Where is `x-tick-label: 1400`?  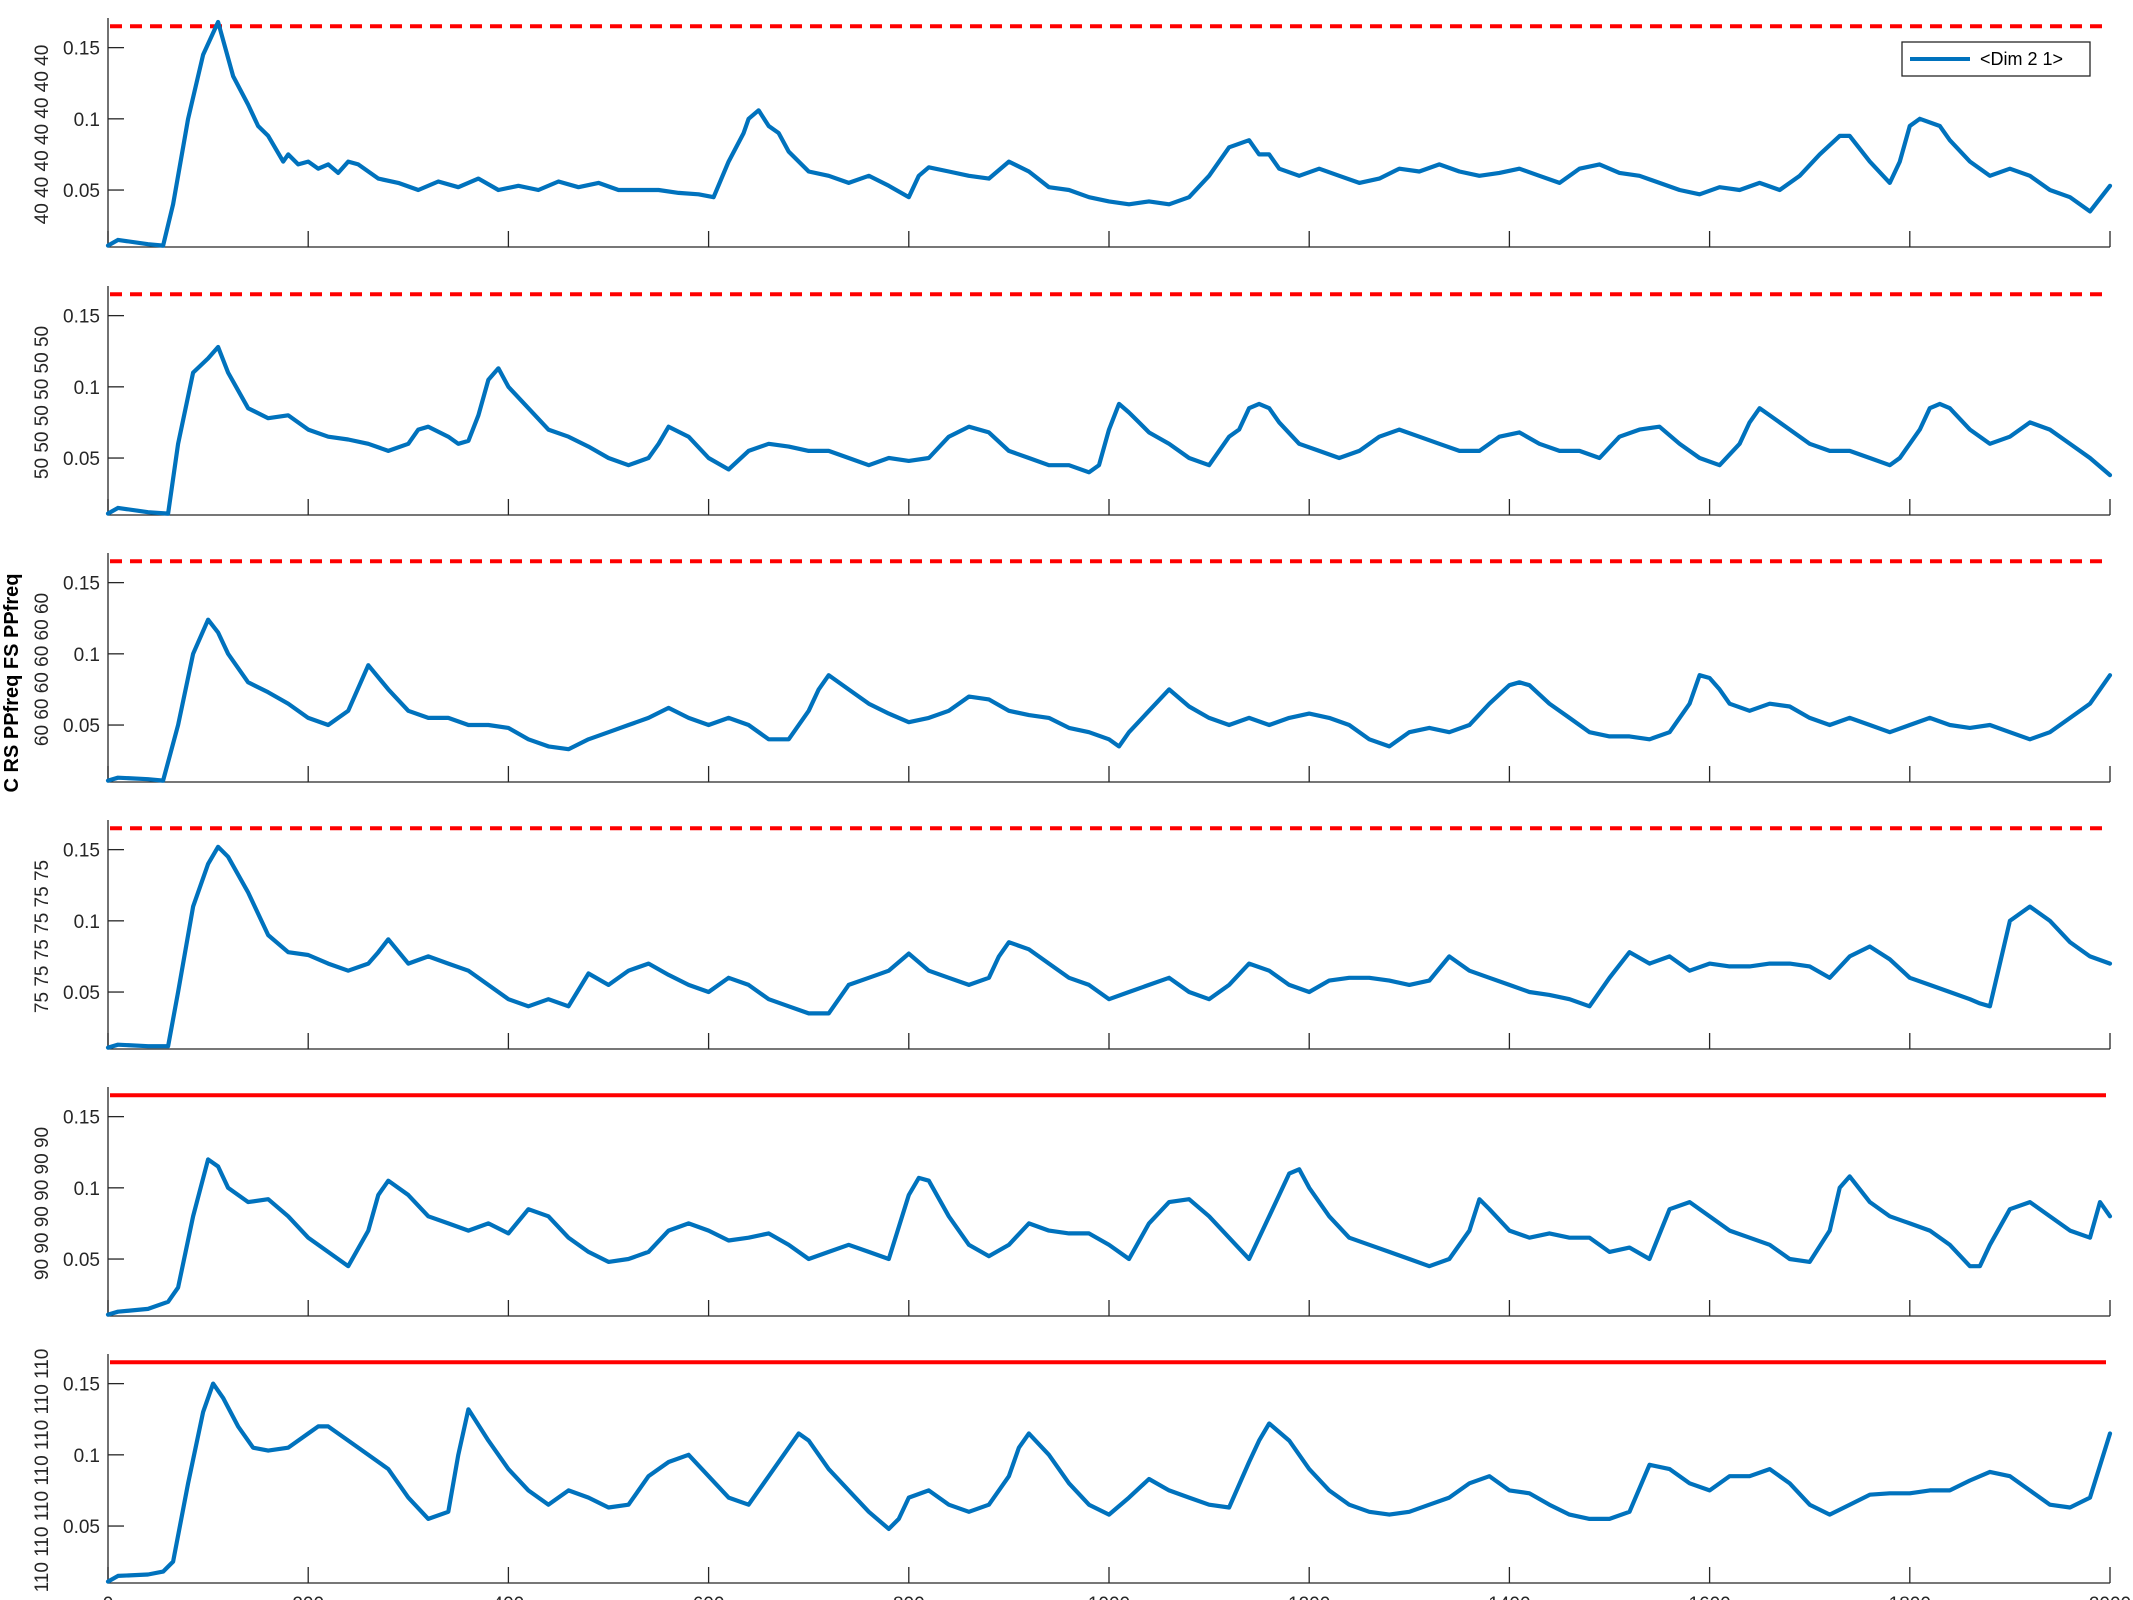
x-tick-label: 1400 is located at coordinates (1509, 1597).